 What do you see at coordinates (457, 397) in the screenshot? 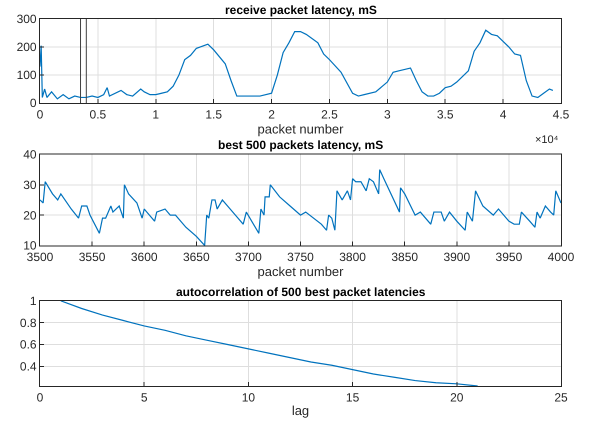
I see `x-tick-label: 20` at bounding box center [457, 397].